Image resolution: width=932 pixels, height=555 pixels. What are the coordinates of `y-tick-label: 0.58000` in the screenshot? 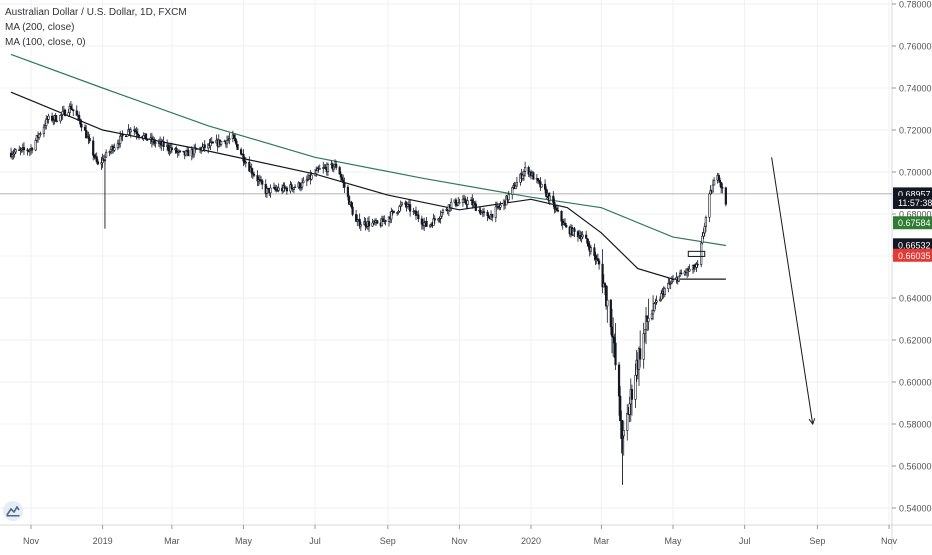 It's located at (915, 425).